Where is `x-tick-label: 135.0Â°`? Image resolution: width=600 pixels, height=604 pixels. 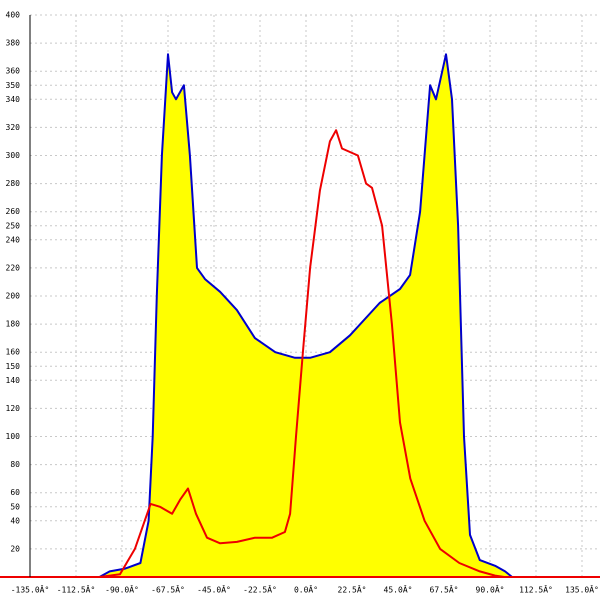
x-tick-label: 135.0Â° is located at coordinates (582, 589).